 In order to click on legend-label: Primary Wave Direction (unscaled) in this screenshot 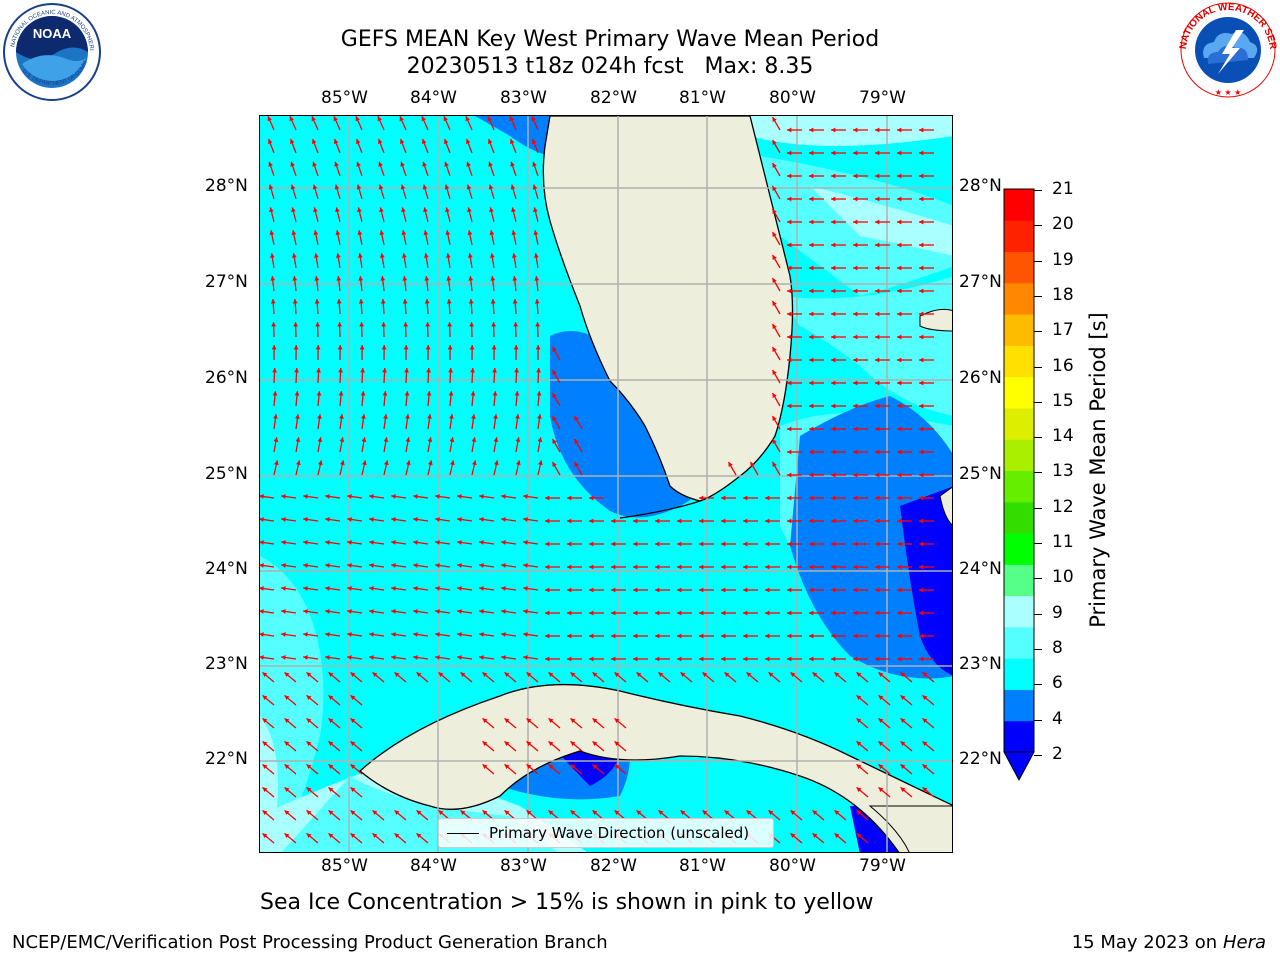, I will do `click(619, 833)`.